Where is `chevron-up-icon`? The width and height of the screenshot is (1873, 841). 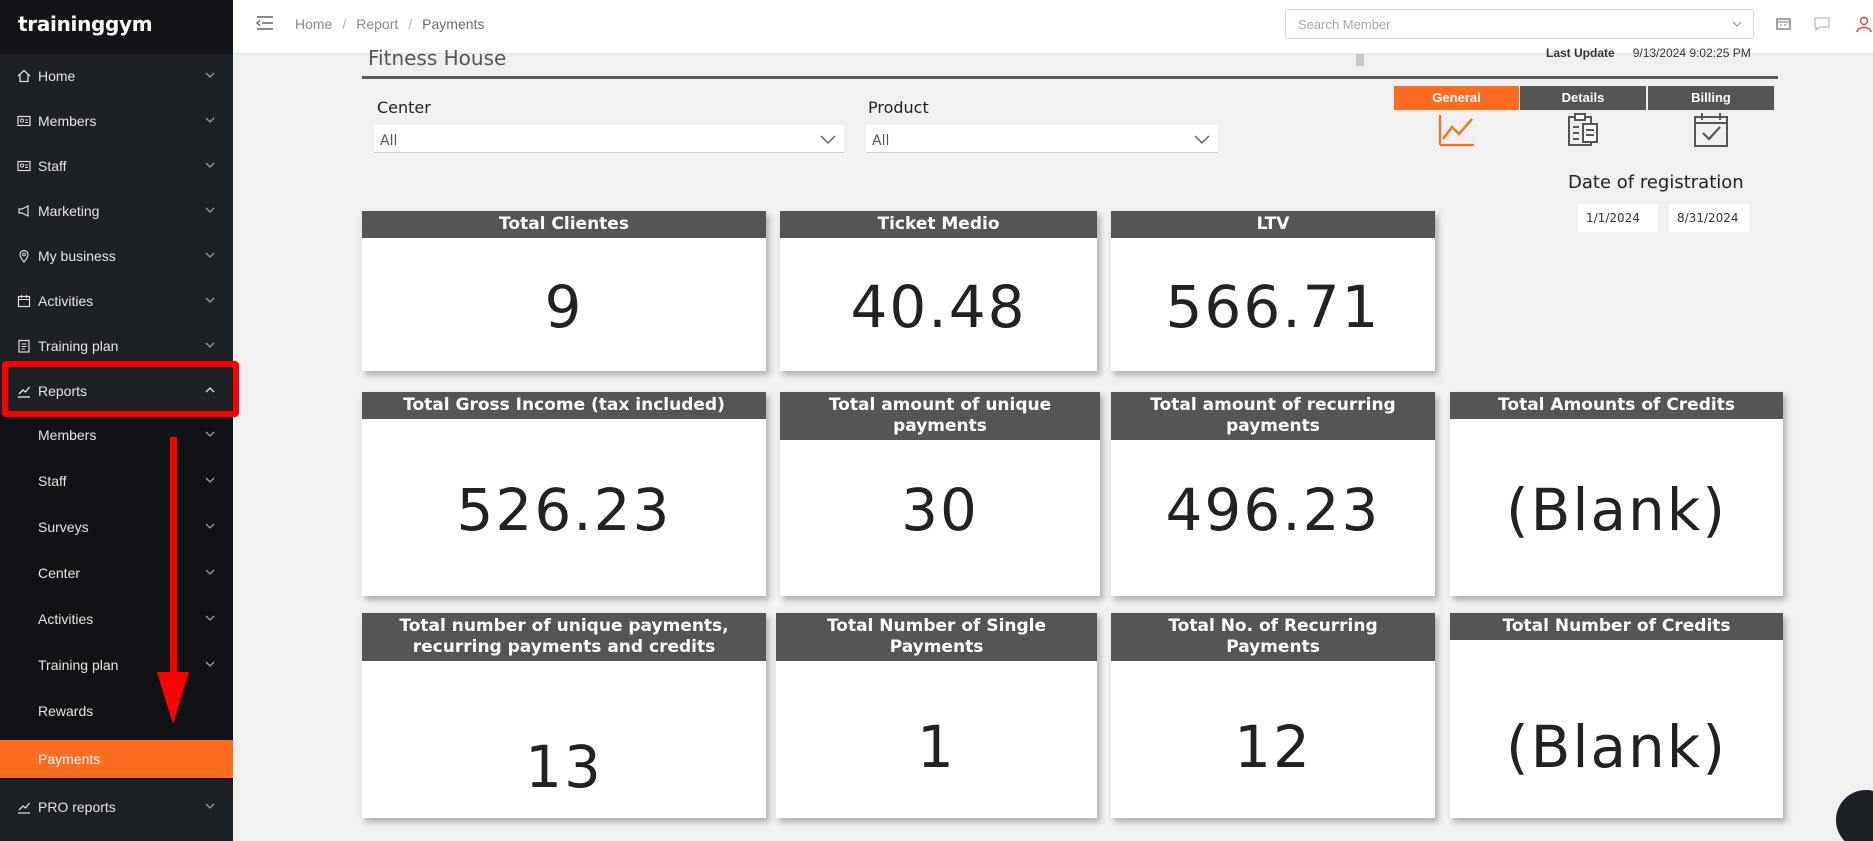
chevron-up-icon is located at coordinates (210, 390).